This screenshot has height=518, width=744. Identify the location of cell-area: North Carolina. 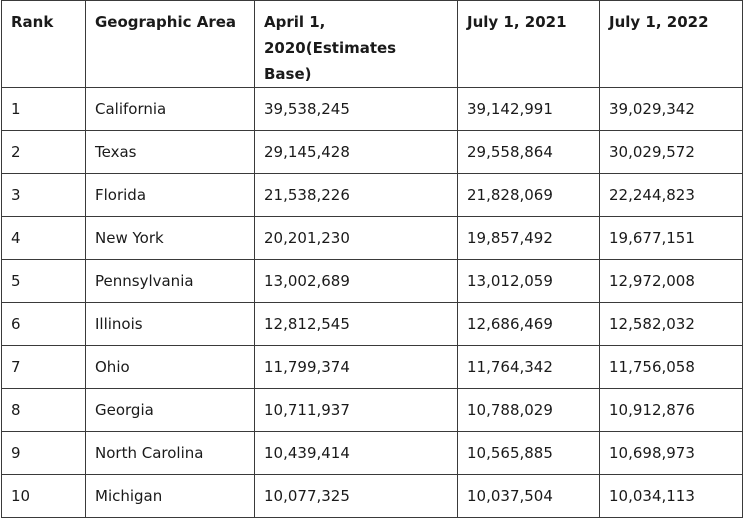
(170, 453).